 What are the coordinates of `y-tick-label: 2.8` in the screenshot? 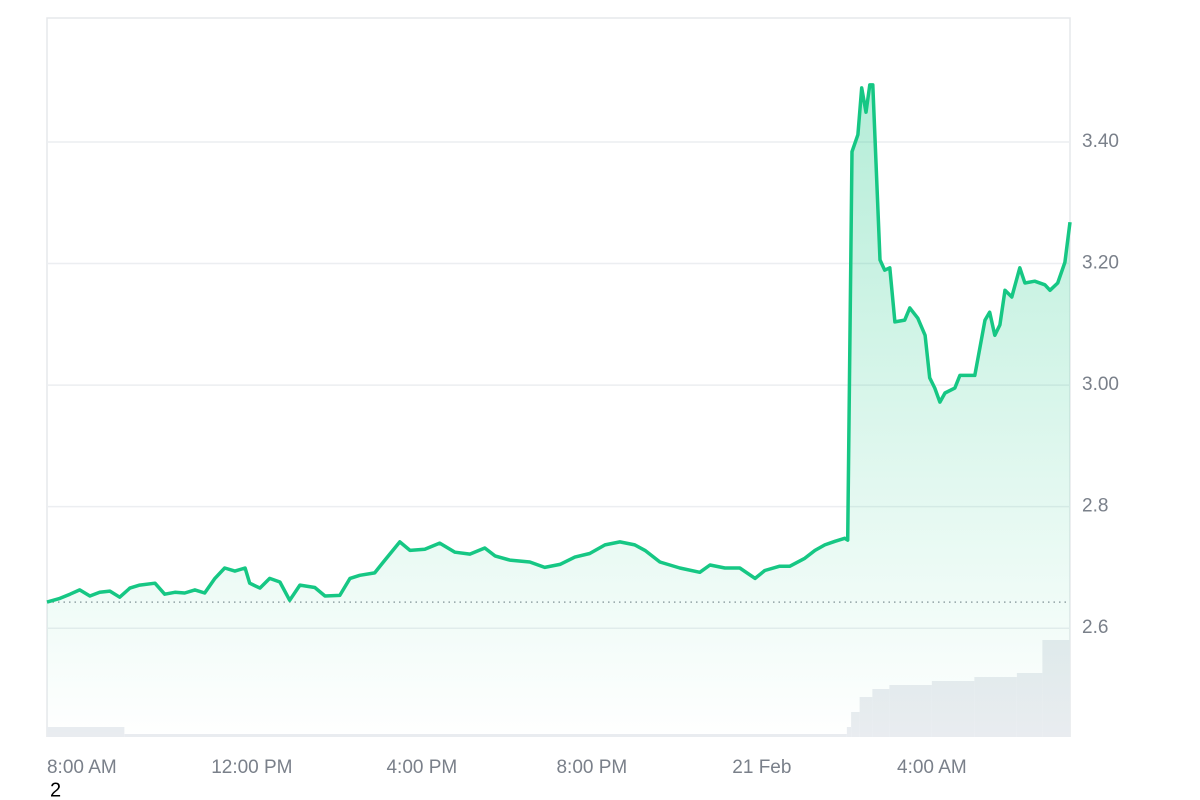 It's located at (1095, 506).